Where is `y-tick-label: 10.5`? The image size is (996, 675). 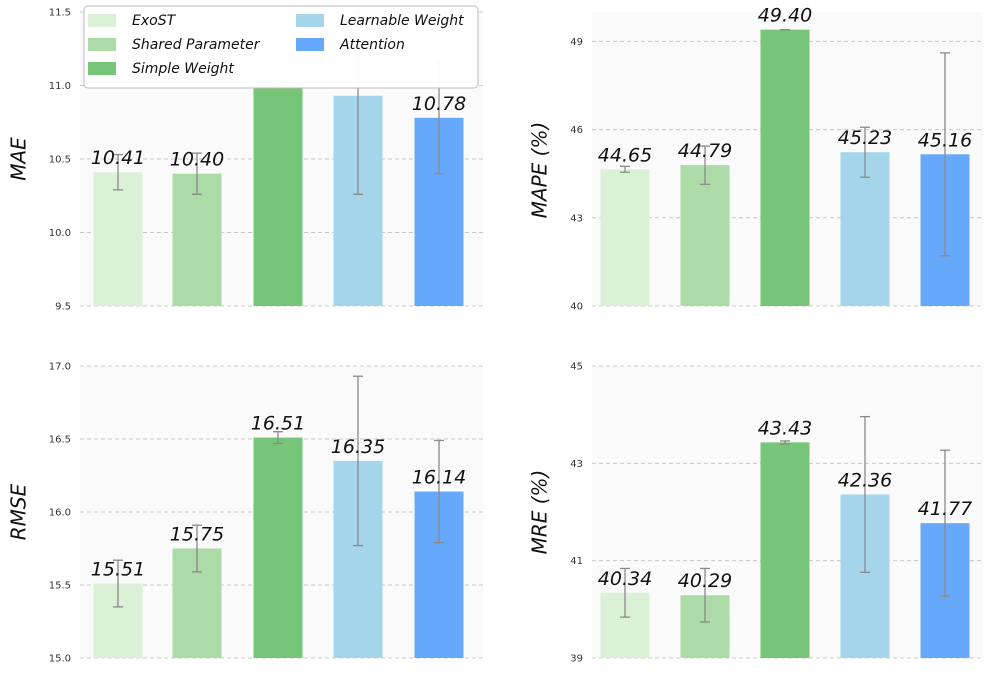
y-tick-label: 10.5 is located at coordinates (60, 160).